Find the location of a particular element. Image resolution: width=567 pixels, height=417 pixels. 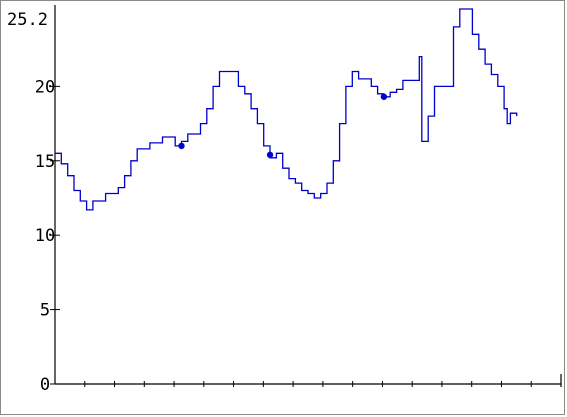

marker-layer is located at coordinates (283, 126).